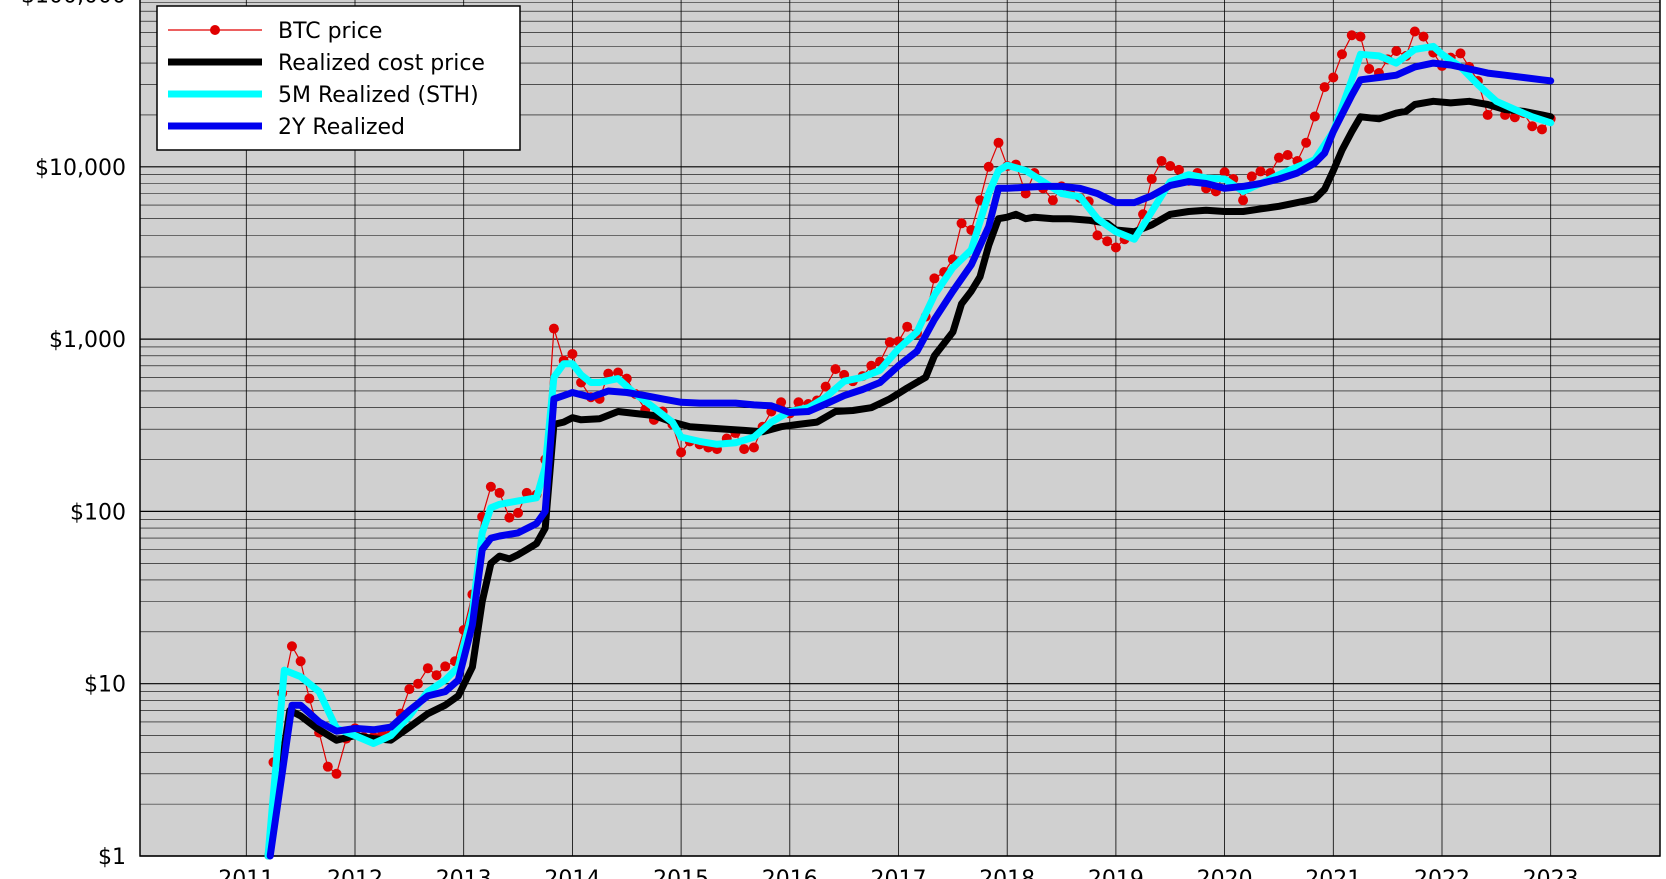 This screenshot has height=879, width=1666. Describe the element at coordinates (87, 340) in the screenshot. I see `y-tick-label: $1,000` at that location.